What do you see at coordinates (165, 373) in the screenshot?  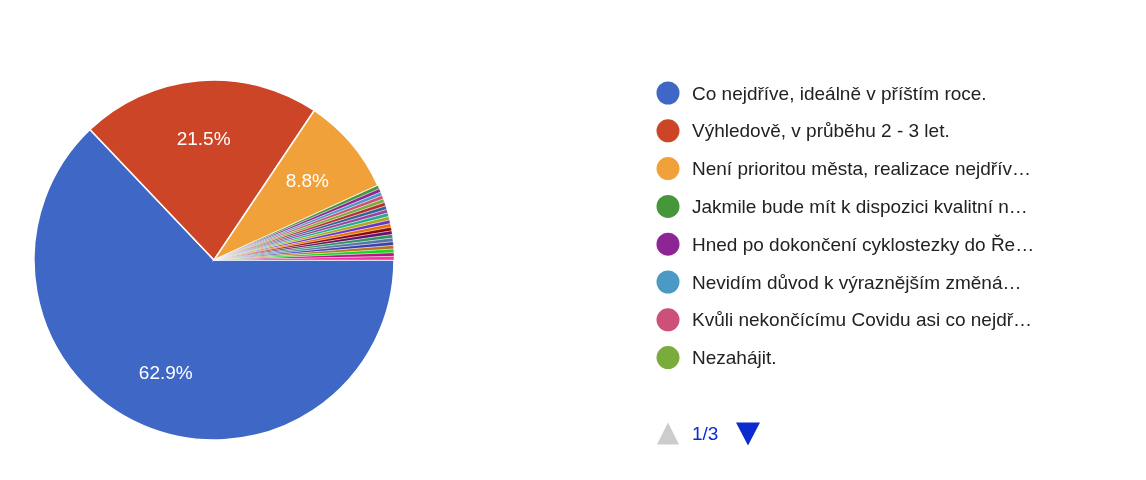 I see `data-label: 62.9%` at bounding box center [165, 373].